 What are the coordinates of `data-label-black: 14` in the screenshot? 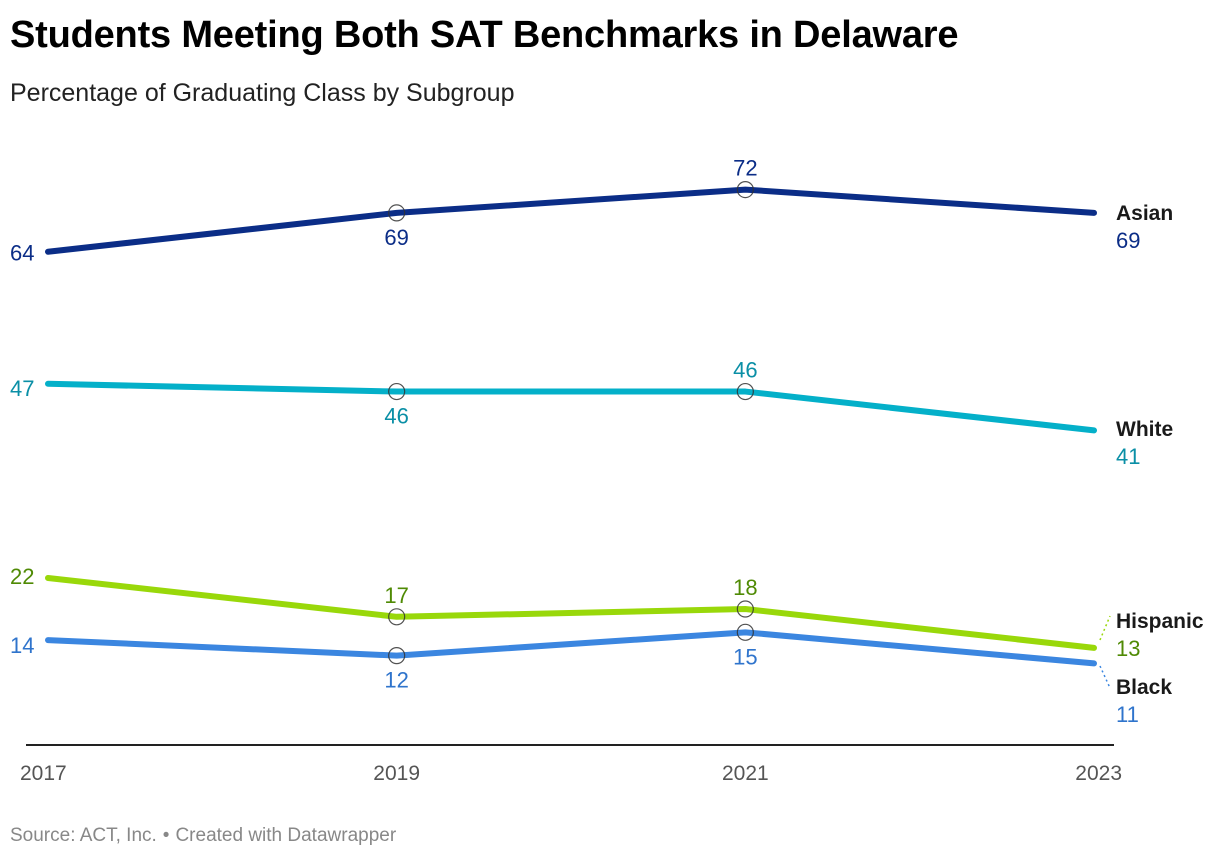 It's located at (22, 645).